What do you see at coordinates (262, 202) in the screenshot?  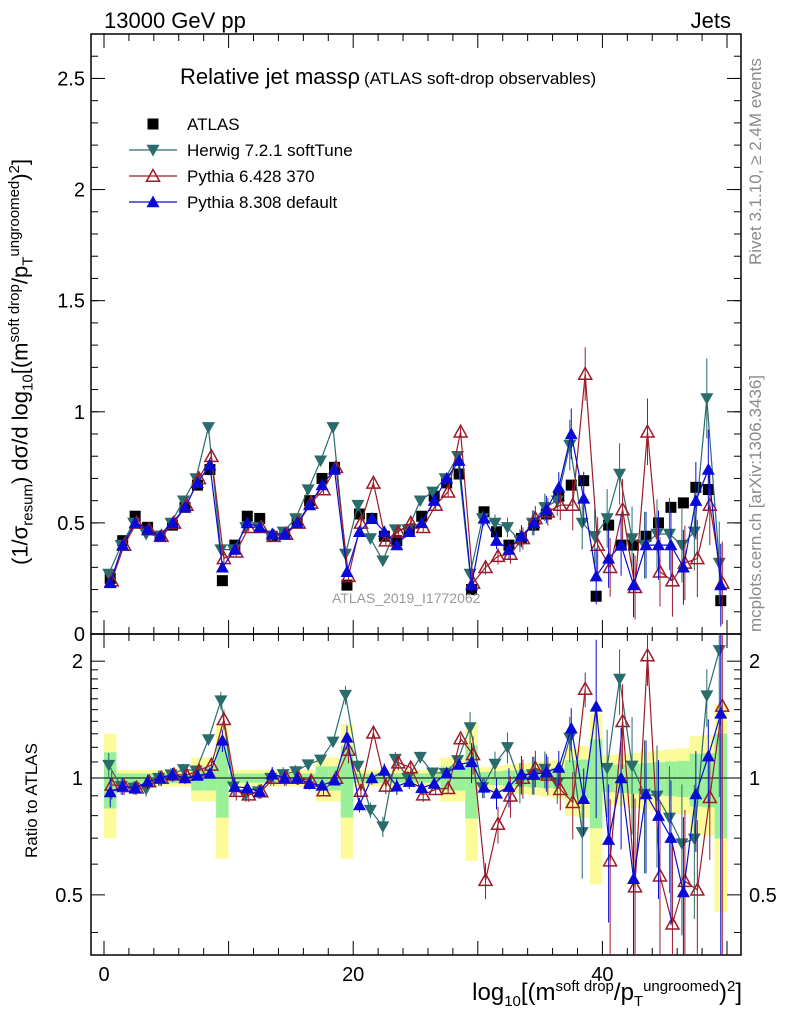 I see `legend-label: Pythia 8.308 default` at bounding box center [262, 202].